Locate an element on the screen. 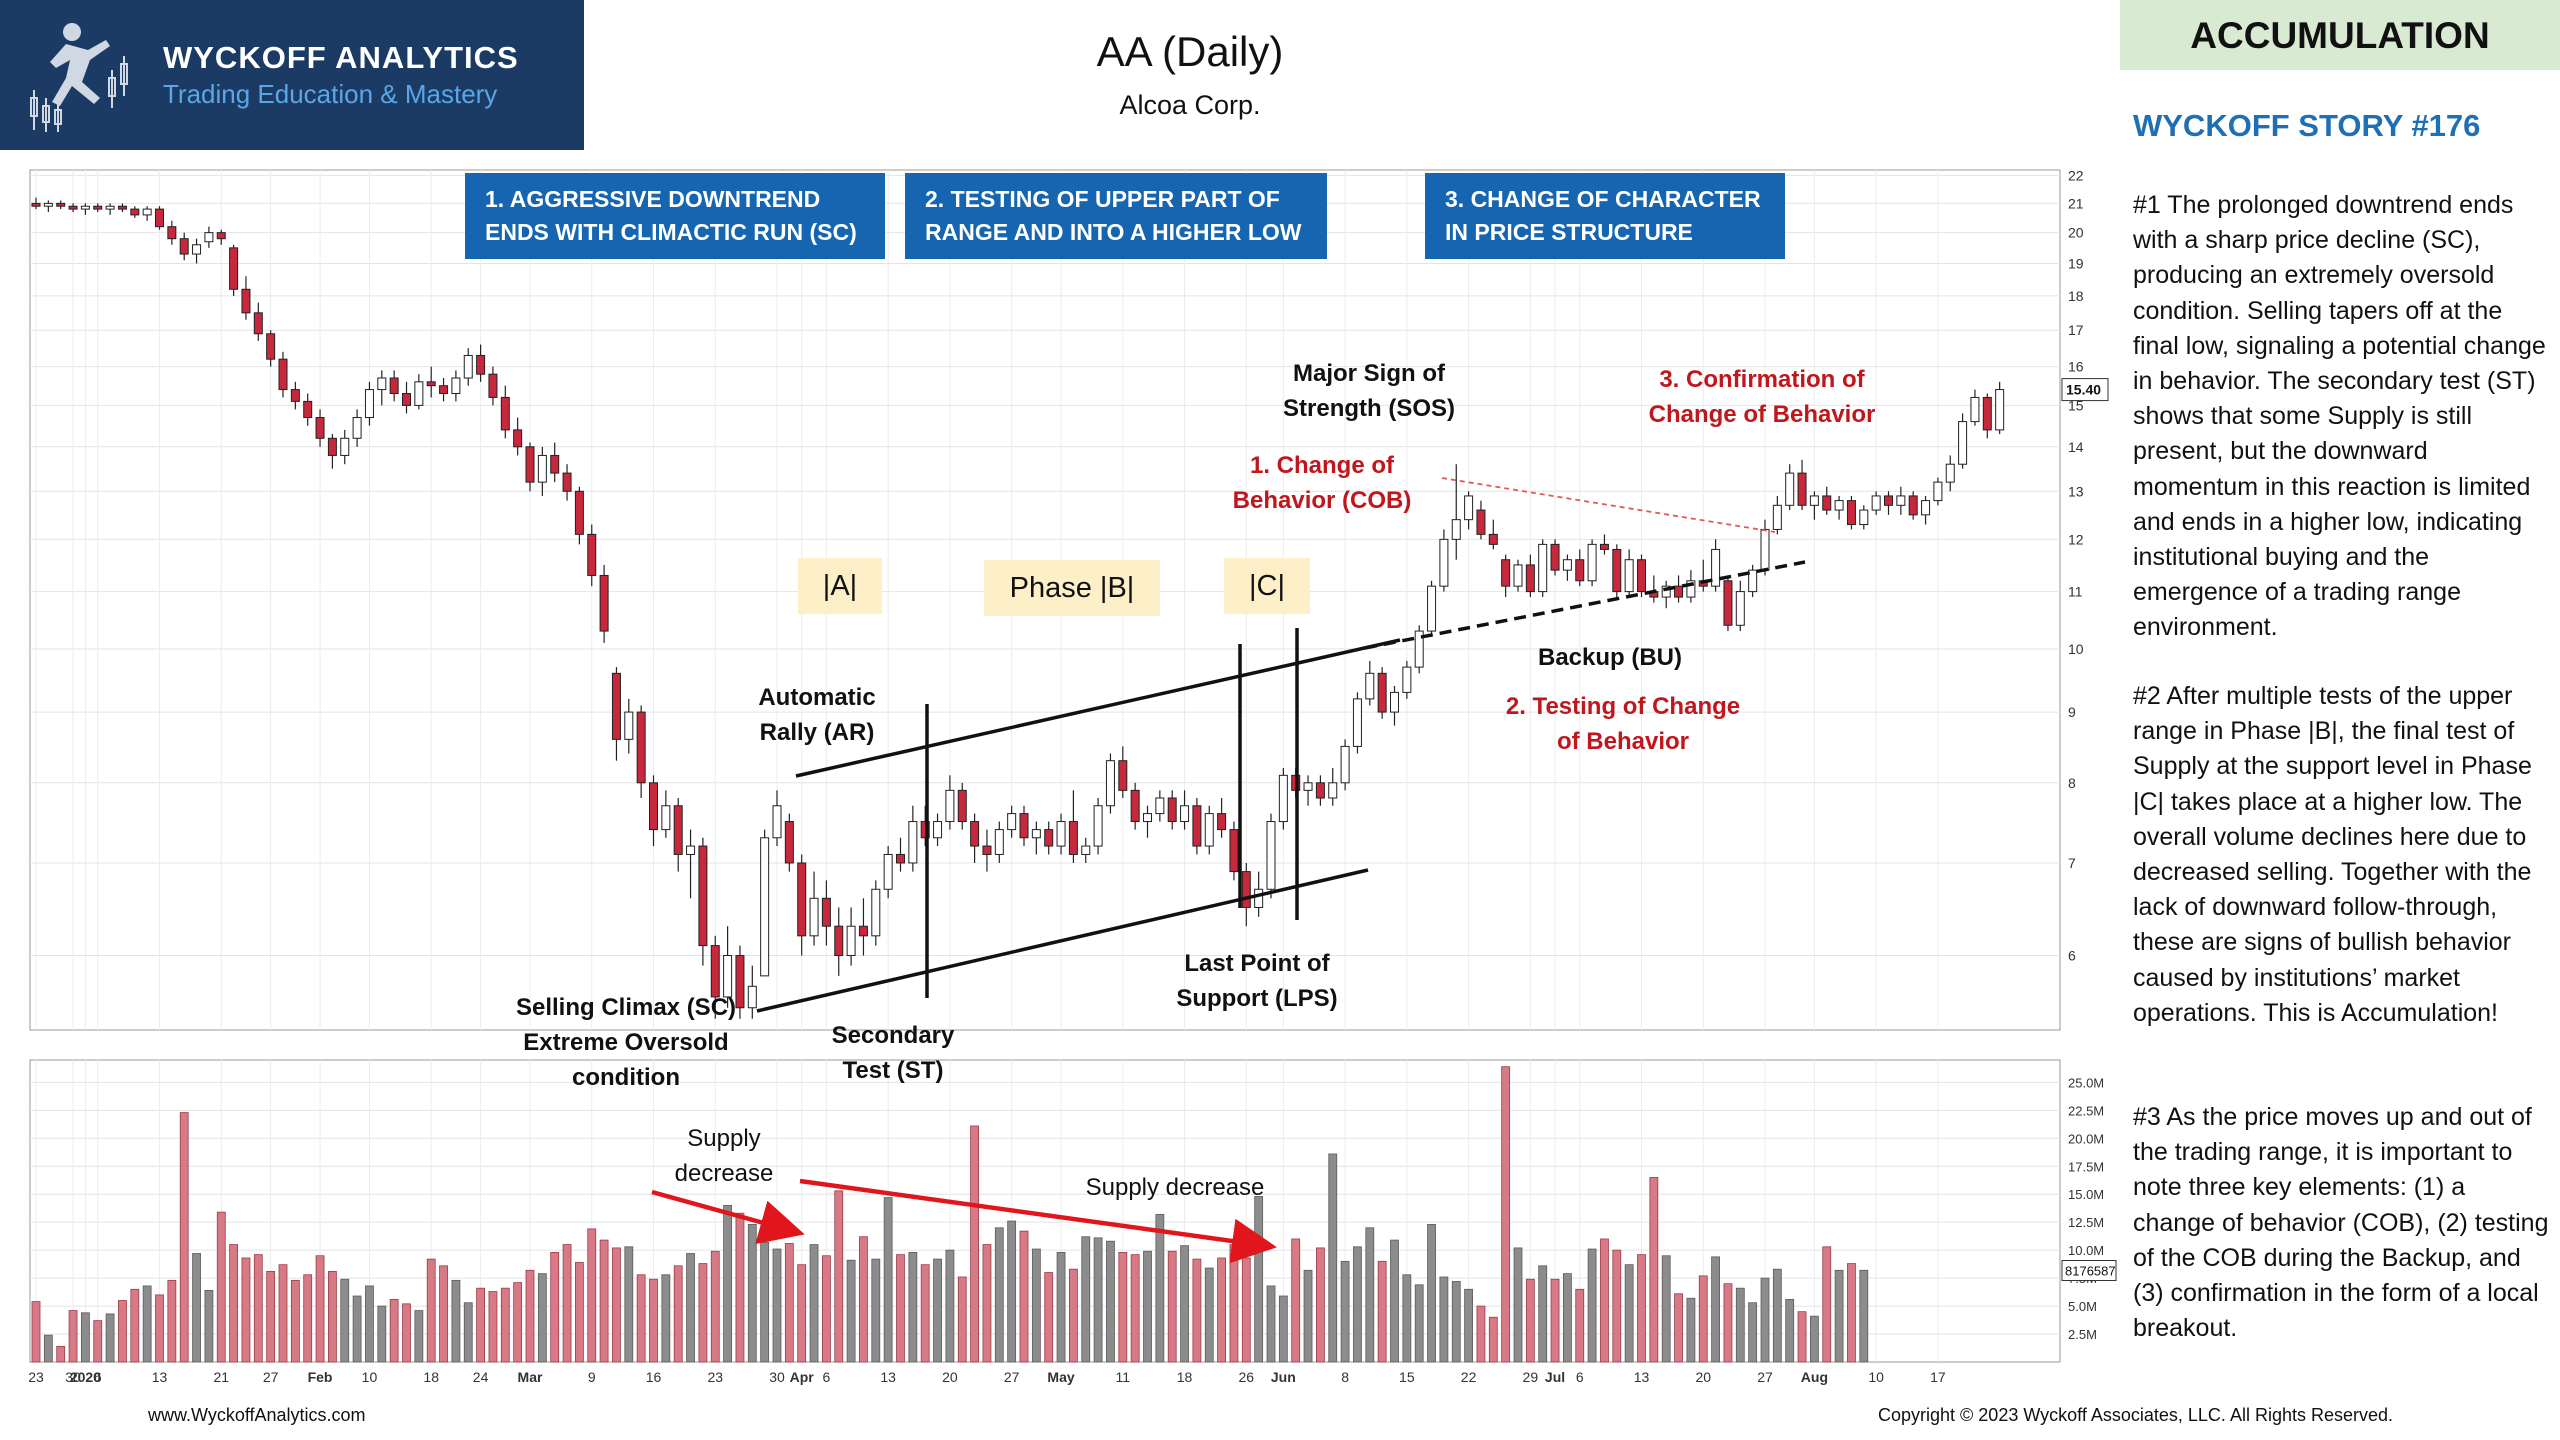 This screenshot has height=1440, width=2560. x-tick-label: Feb is located at coordinates (320, 1377).